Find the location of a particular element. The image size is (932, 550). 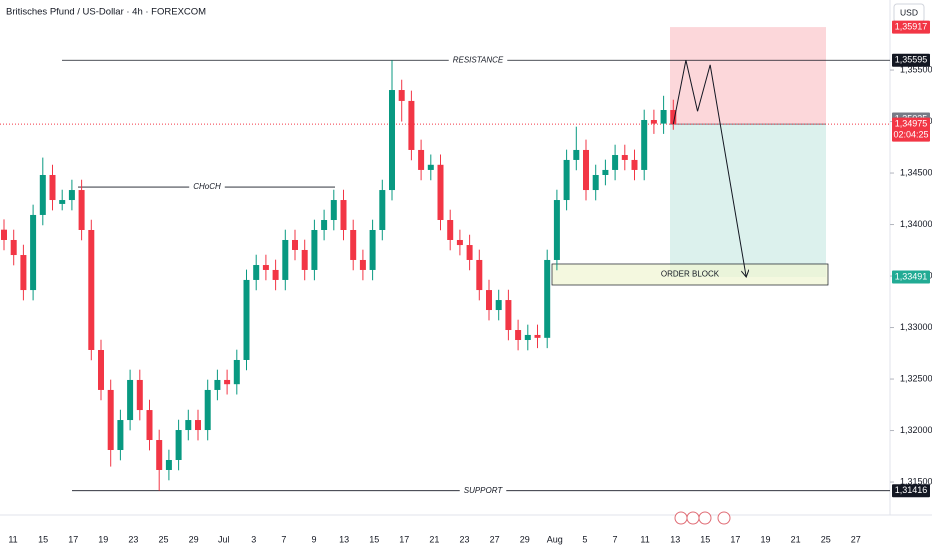

x-tick-label: 9 is located at coordinates (313, 539).